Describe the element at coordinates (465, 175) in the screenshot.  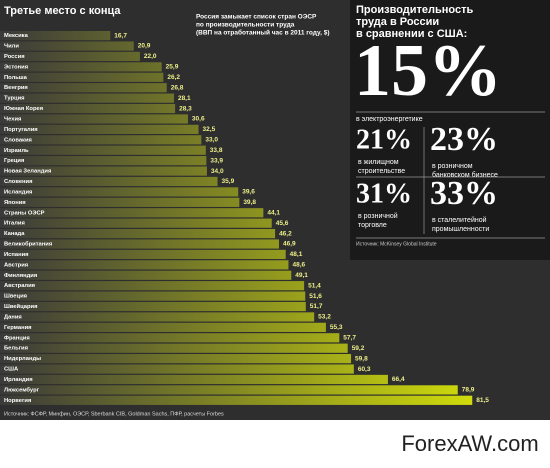
I see `stat-caption: банковском бизнесе` at that location.